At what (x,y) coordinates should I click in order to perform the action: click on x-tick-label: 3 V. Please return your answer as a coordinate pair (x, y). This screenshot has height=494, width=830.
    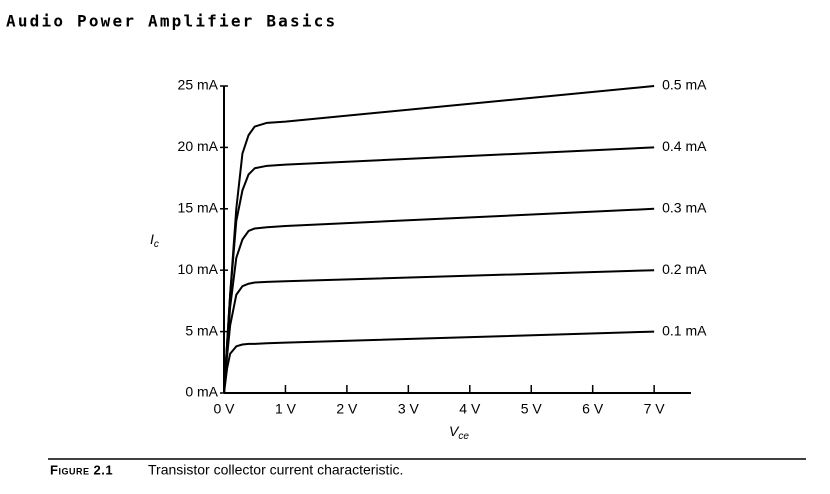
    Looking at the image, I should click on (409, 409).